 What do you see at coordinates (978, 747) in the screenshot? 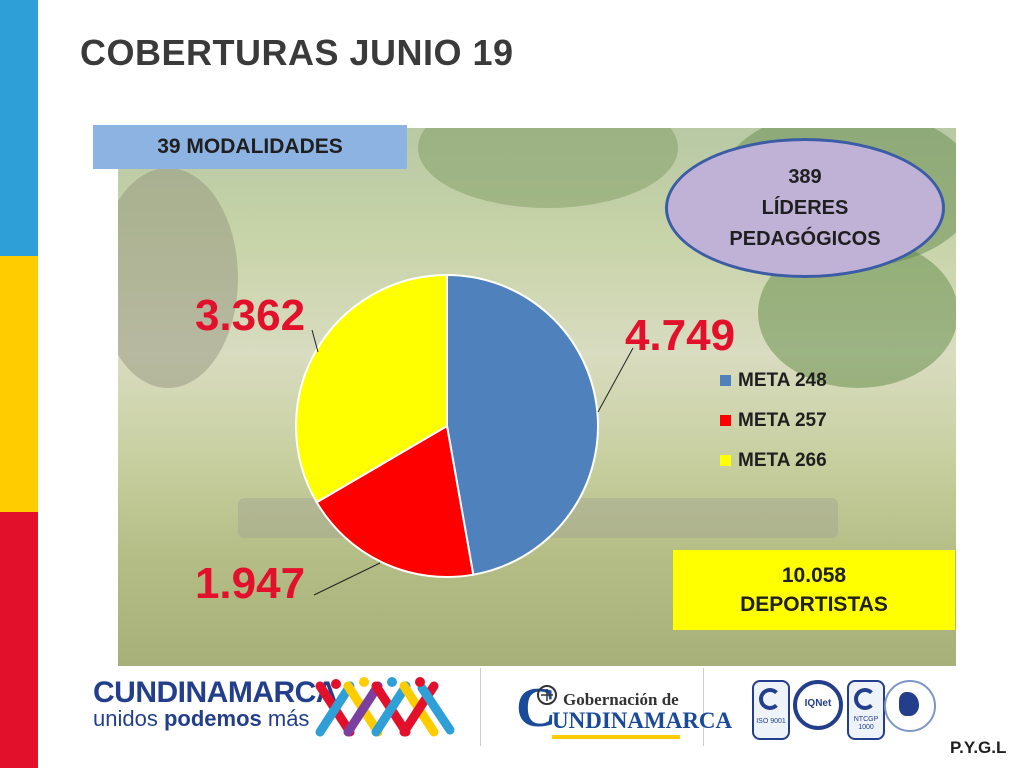
I see `author-initials: P.Y.G.L` at bounding box center [978, 747].